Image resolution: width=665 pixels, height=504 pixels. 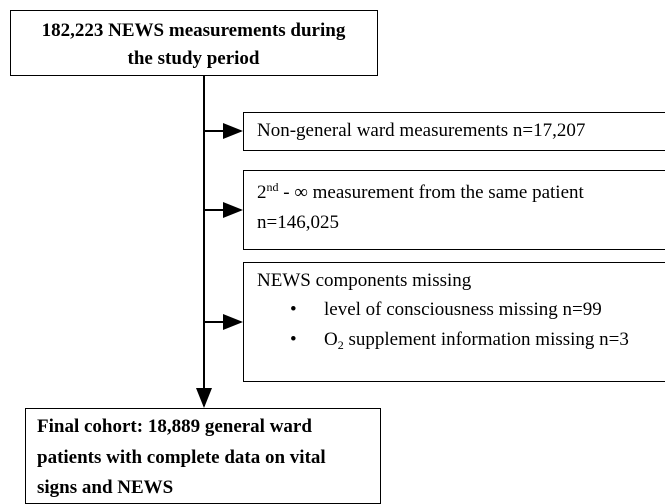 What do you see at coordinates (463, 309) in the screenshot?
I see `box-text: level of consciousness missing n=99` at bounding box center [463, 309].